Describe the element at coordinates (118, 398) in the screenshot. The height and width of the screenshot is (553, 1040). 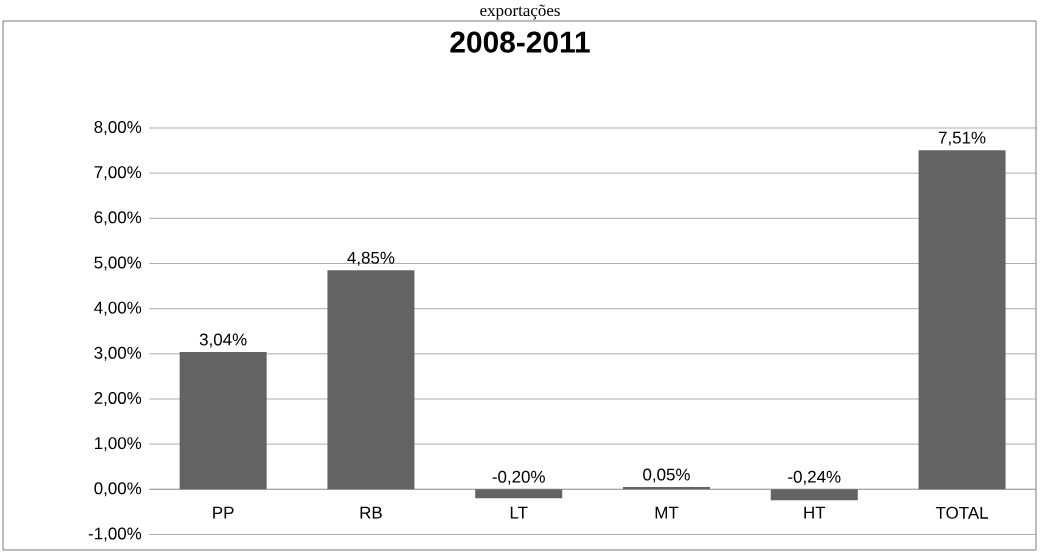
I see `y-tick-label: 2,00%` at that location.